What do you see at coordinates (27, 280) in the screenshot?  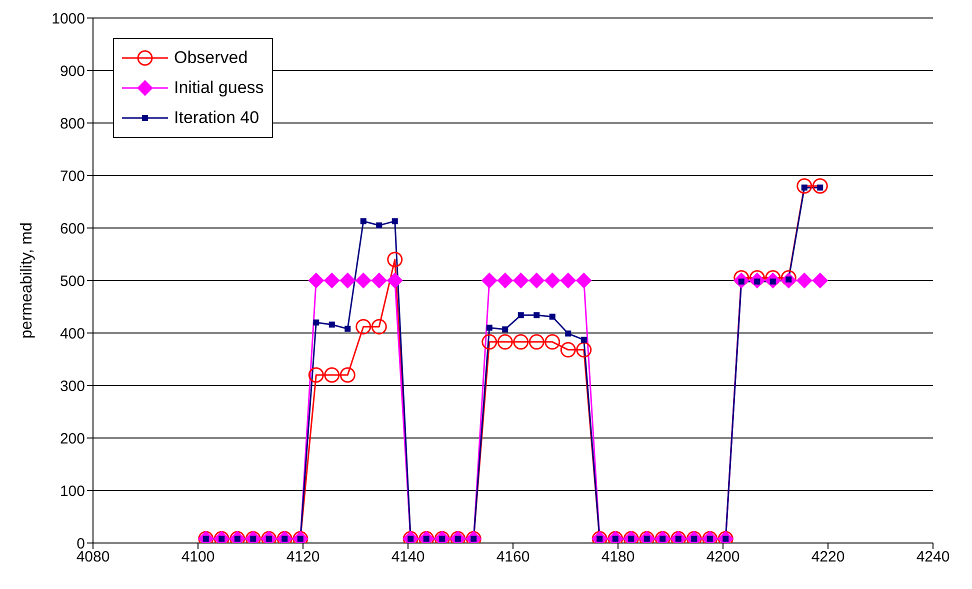 I see `y-axis-title: permeability, md` at bounding box center [27, 280].